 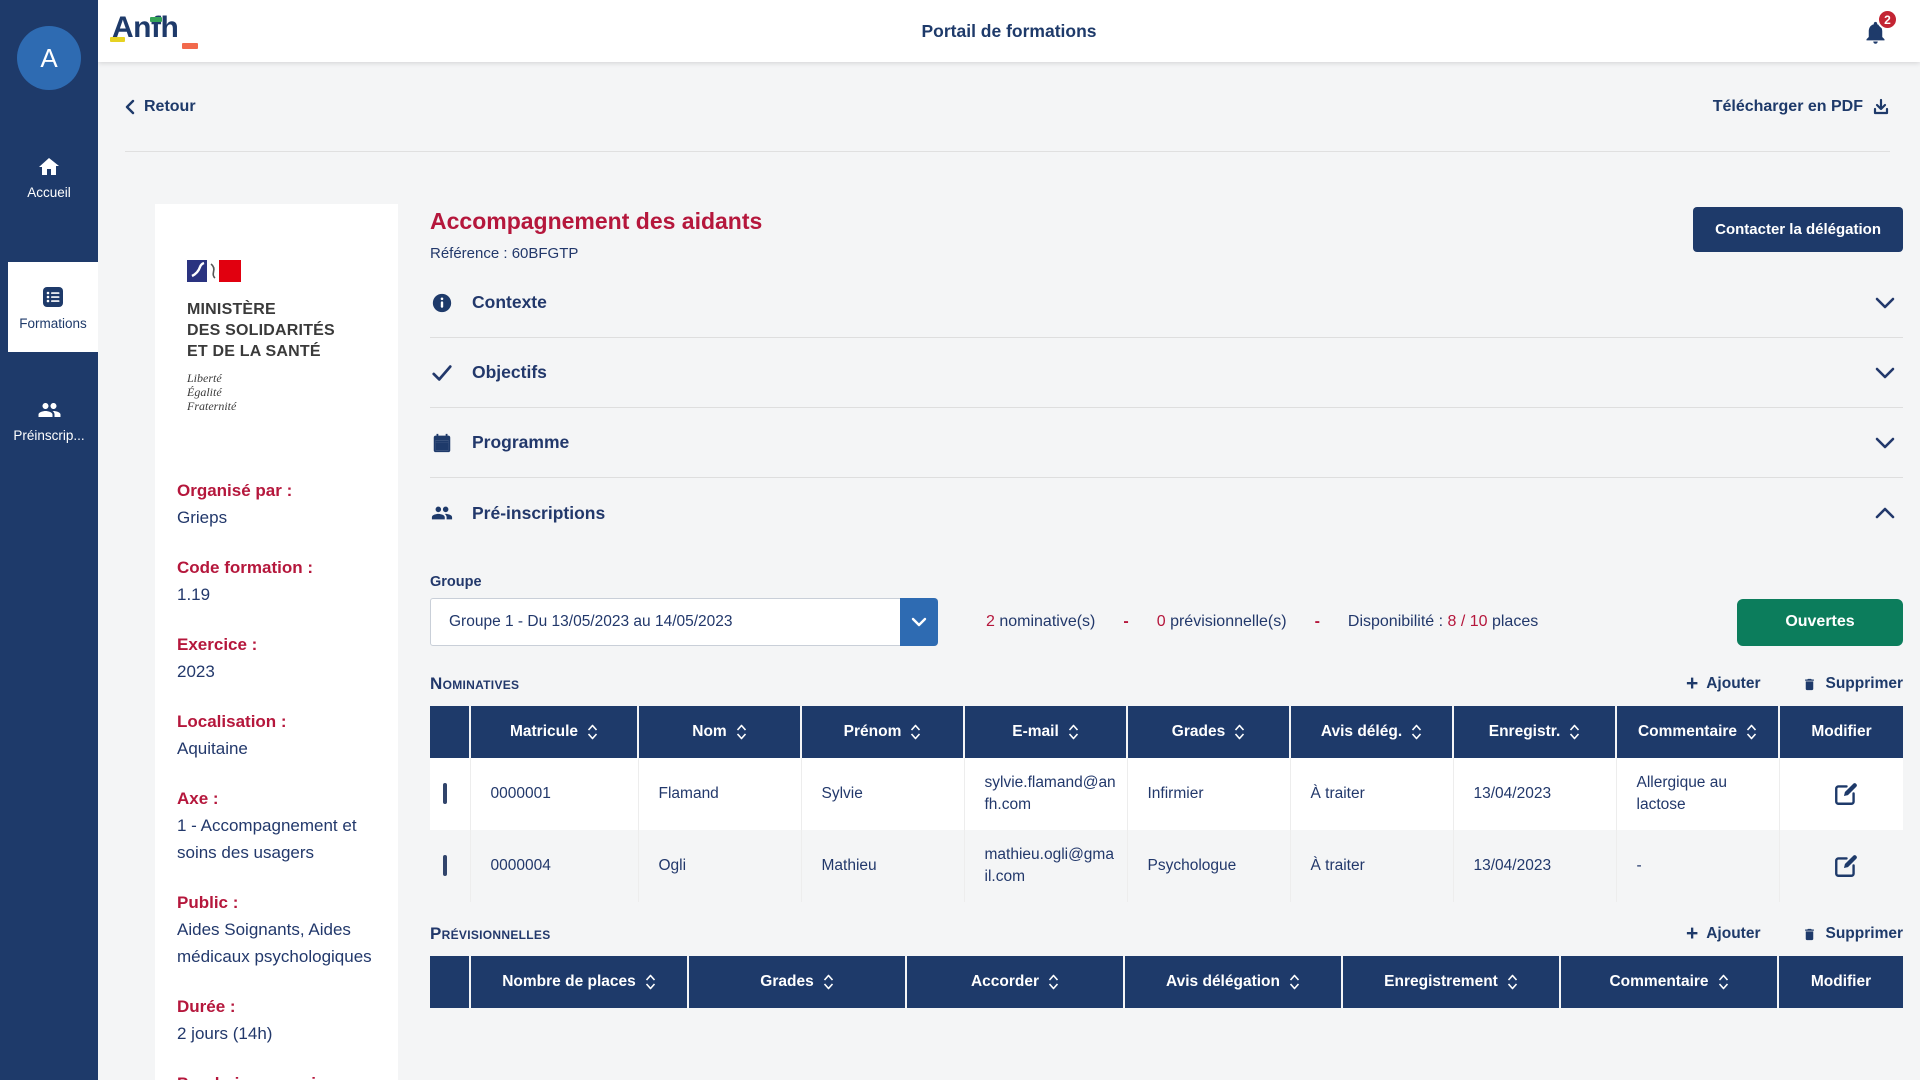 I want to click on status-ouvertes-button: Ouvertes, so click(x=1820, y=622).